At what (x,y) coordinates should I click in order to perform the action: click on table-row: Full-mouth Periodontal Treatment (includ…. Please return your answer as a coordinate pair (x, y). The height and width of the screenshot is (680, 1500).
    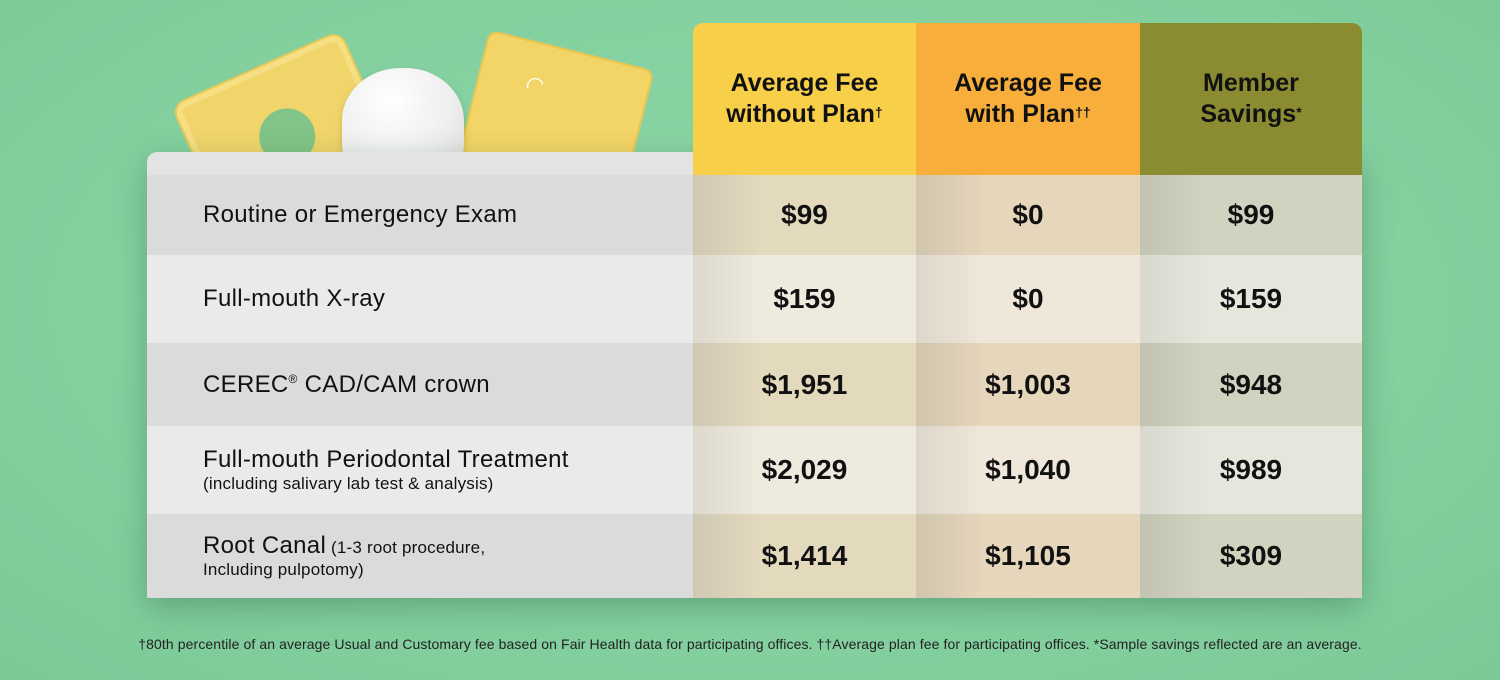
    Looking at the image, I should click on (754, 470).